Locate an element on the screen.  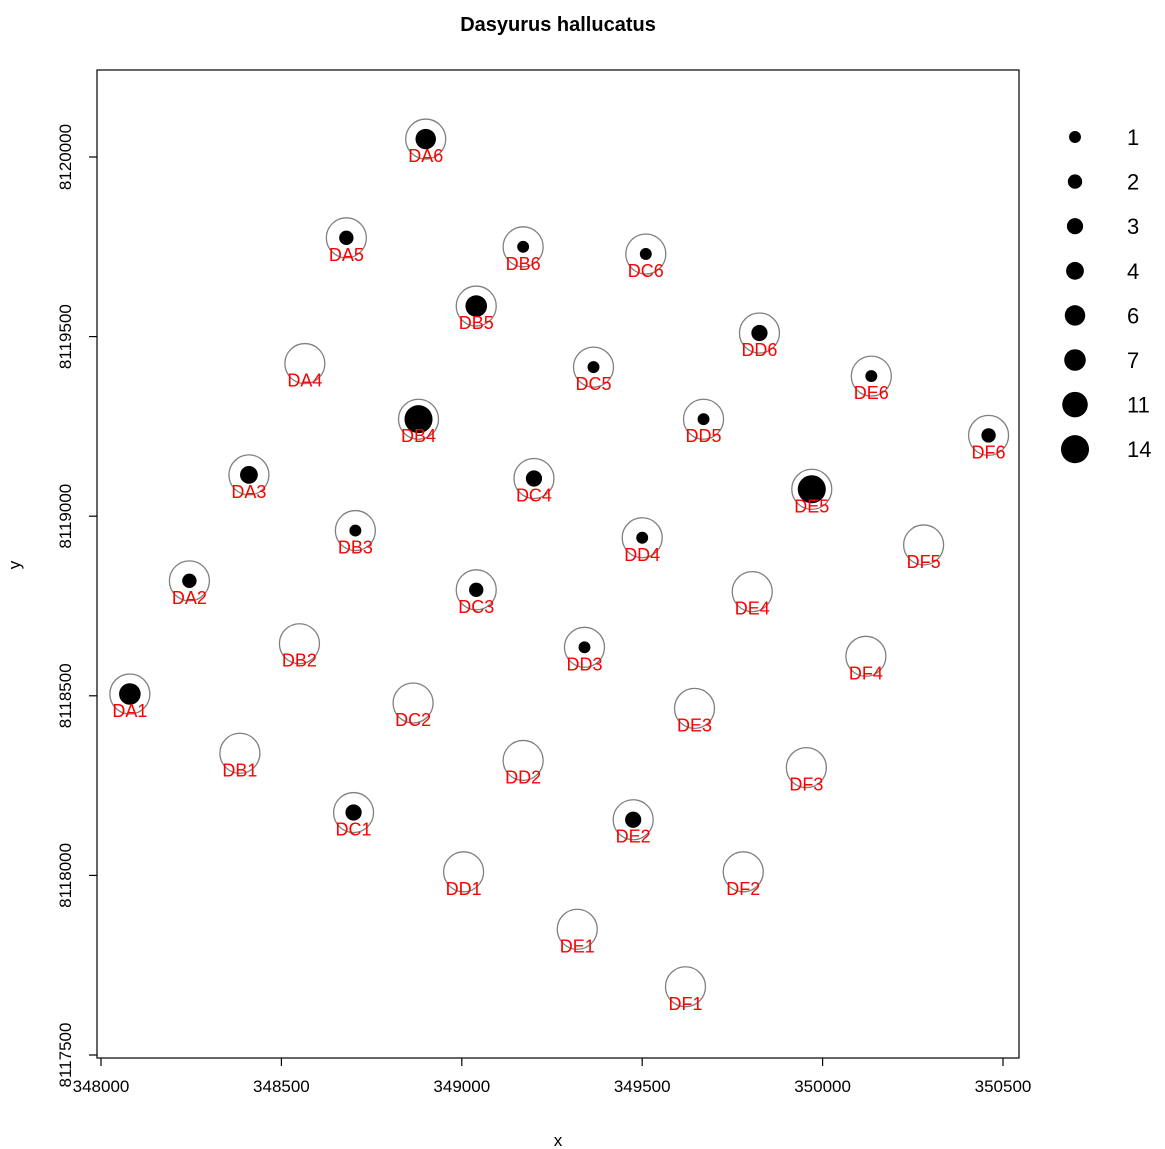
trap-label: DD6 is located at coordinates (759, 350).